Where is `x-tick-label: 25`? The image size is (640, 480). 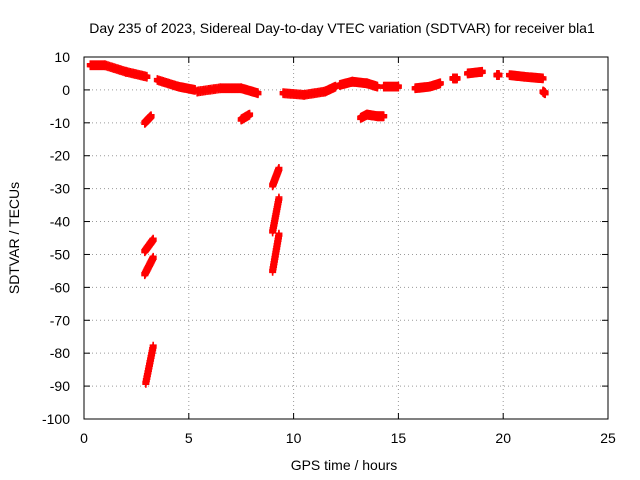 x-tick-label: 25 is located at coordinates (608, 438).